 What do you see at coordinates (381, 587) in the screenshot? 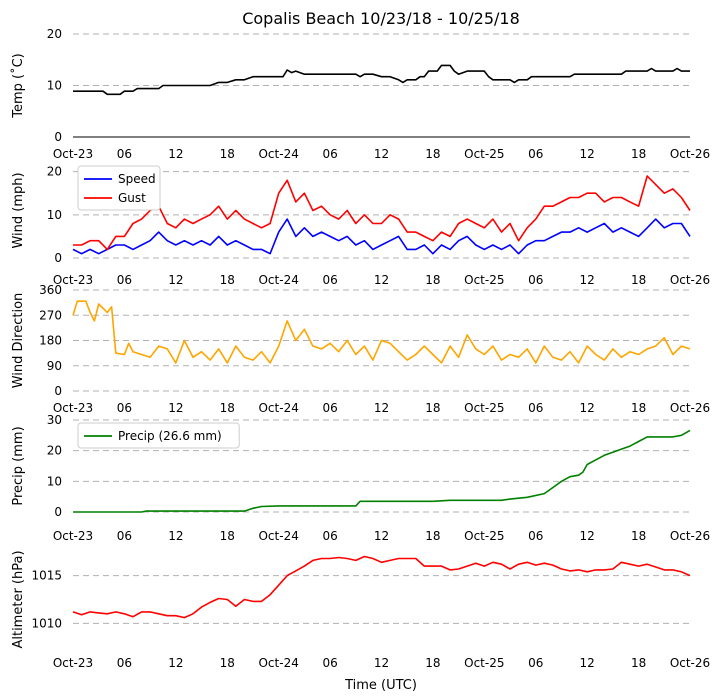
I see `series-line-altimeter` at bounding box center [381, 587].